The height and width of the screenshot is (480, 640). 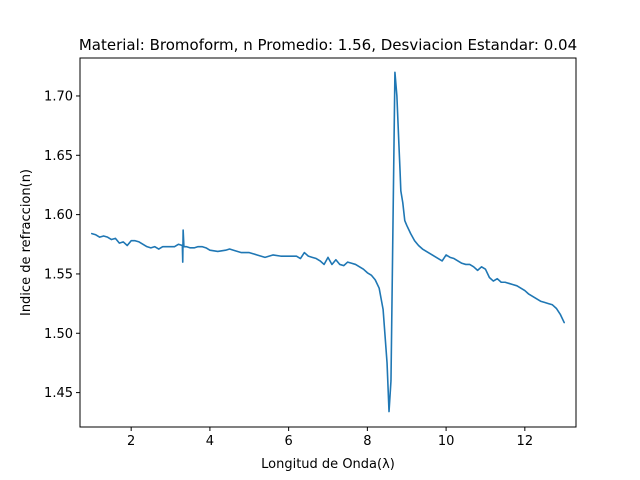 I want to click on x-tick-label: 2, so click(x=131, y=441).